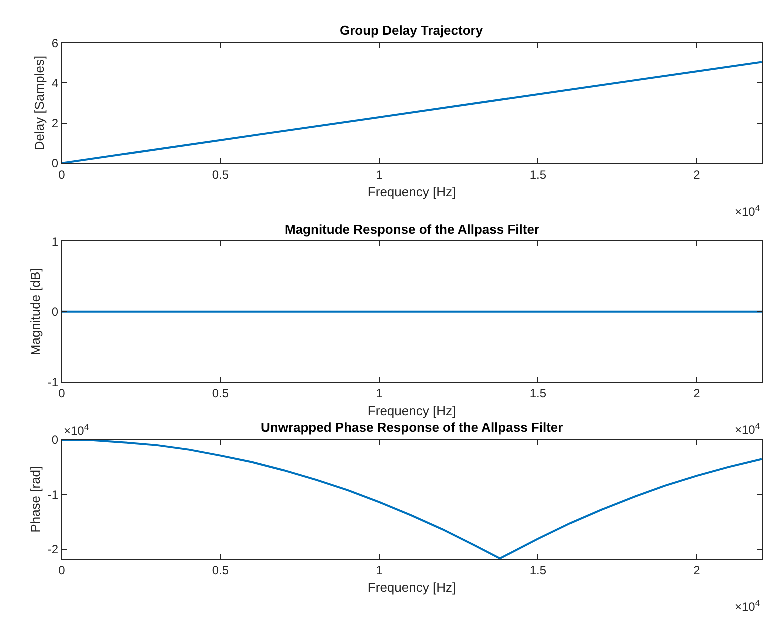 The width and height of the screenshot is (766, 618). What do you see at coordinates (35, 312) in the screenshot?
I see `y-axis-title: Magnitude [dB]` at bounding box center [35, 312].